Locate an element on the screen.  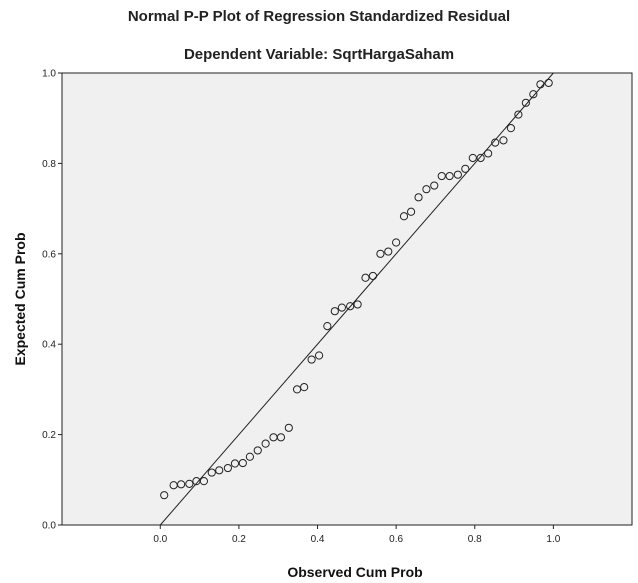
x-tick-label: 0.0 is located at coordinates (160, 539).